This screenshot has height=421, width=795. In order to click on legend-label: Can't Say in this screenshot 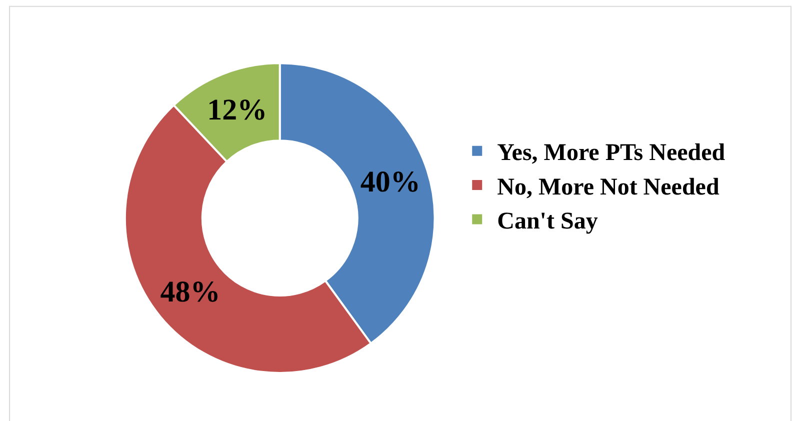, I will do `click(547, 221)`.